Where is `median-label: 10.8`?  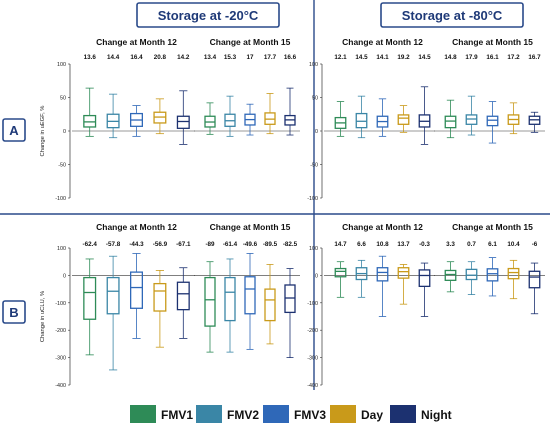 median-label: 10.8 is located at coordinates (382, 244).